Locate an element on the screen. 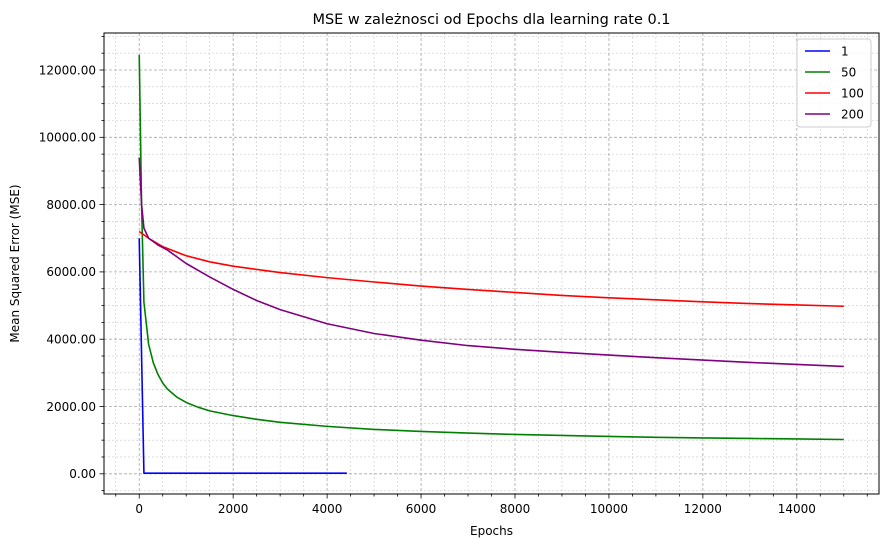 This screenshot has height=547, width=890. y-tick-label: 2000.00 is located at coordinates (71, 407).